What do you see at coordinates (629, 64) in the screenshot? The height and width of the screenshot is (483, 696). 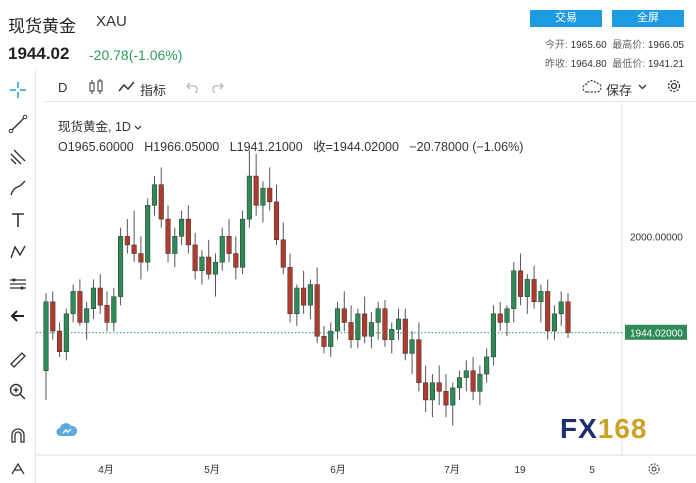 I see `low-label: 最低价:` at bounding box center [629, 64].